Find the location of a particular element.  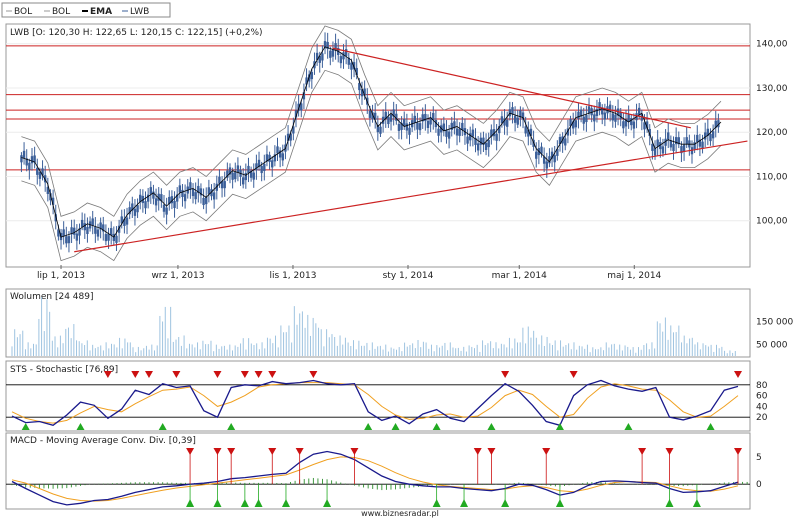

osc-y-tick: 5 is located at coordinates (759, 458).